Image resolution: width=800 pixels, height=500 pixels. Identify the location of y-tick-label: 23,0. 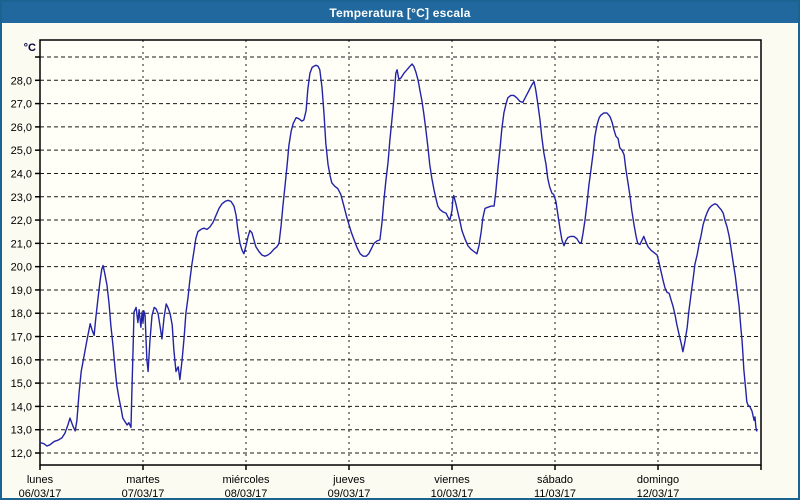
(21, 198).